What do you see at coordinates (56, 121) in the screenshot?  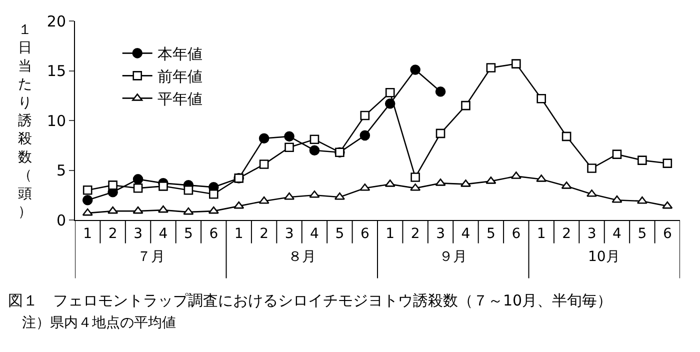 I see `y-tick-label: 10` at bounding box center [56, 121].